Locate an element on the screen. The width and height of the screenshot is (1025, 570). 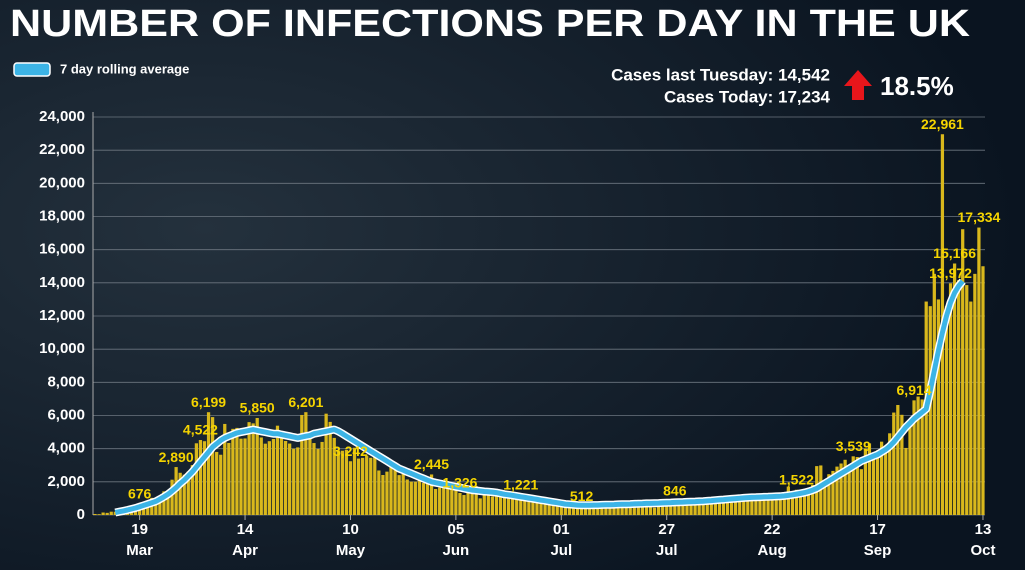
y-tick-label: 6,000 is located at coordinates (66, 414).